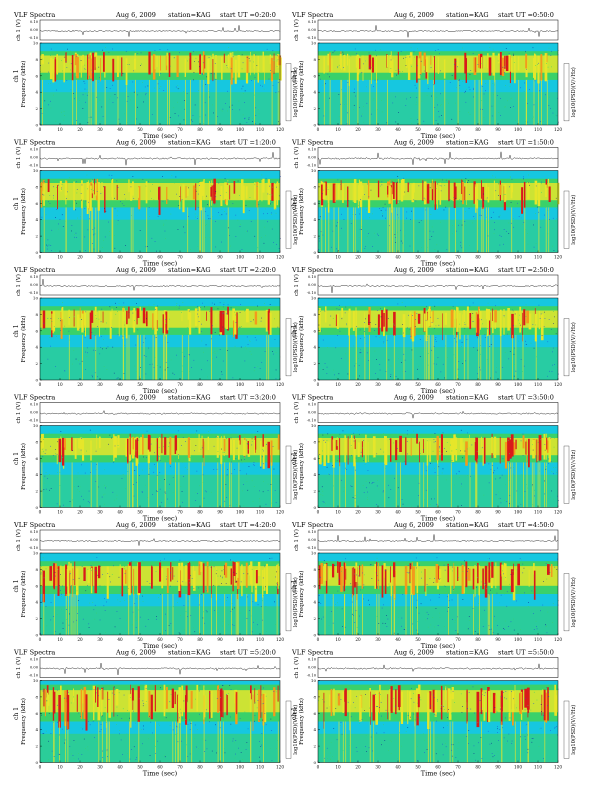  What do you see at coordinates (36, 219) in the screenshot?
I see `y-tick-label: 4` at bounding box center [36, 219].